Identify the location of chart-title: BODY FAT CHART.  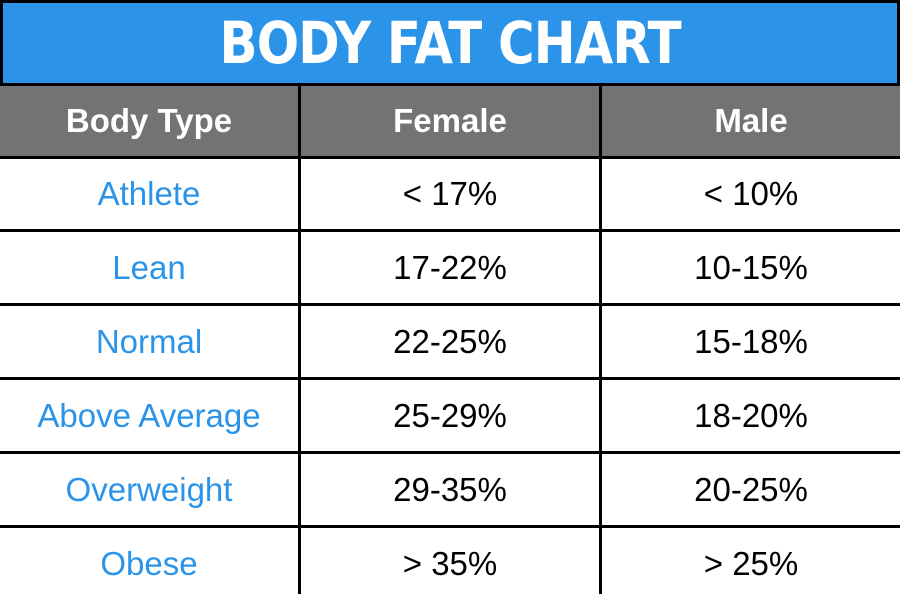
(450, 43).